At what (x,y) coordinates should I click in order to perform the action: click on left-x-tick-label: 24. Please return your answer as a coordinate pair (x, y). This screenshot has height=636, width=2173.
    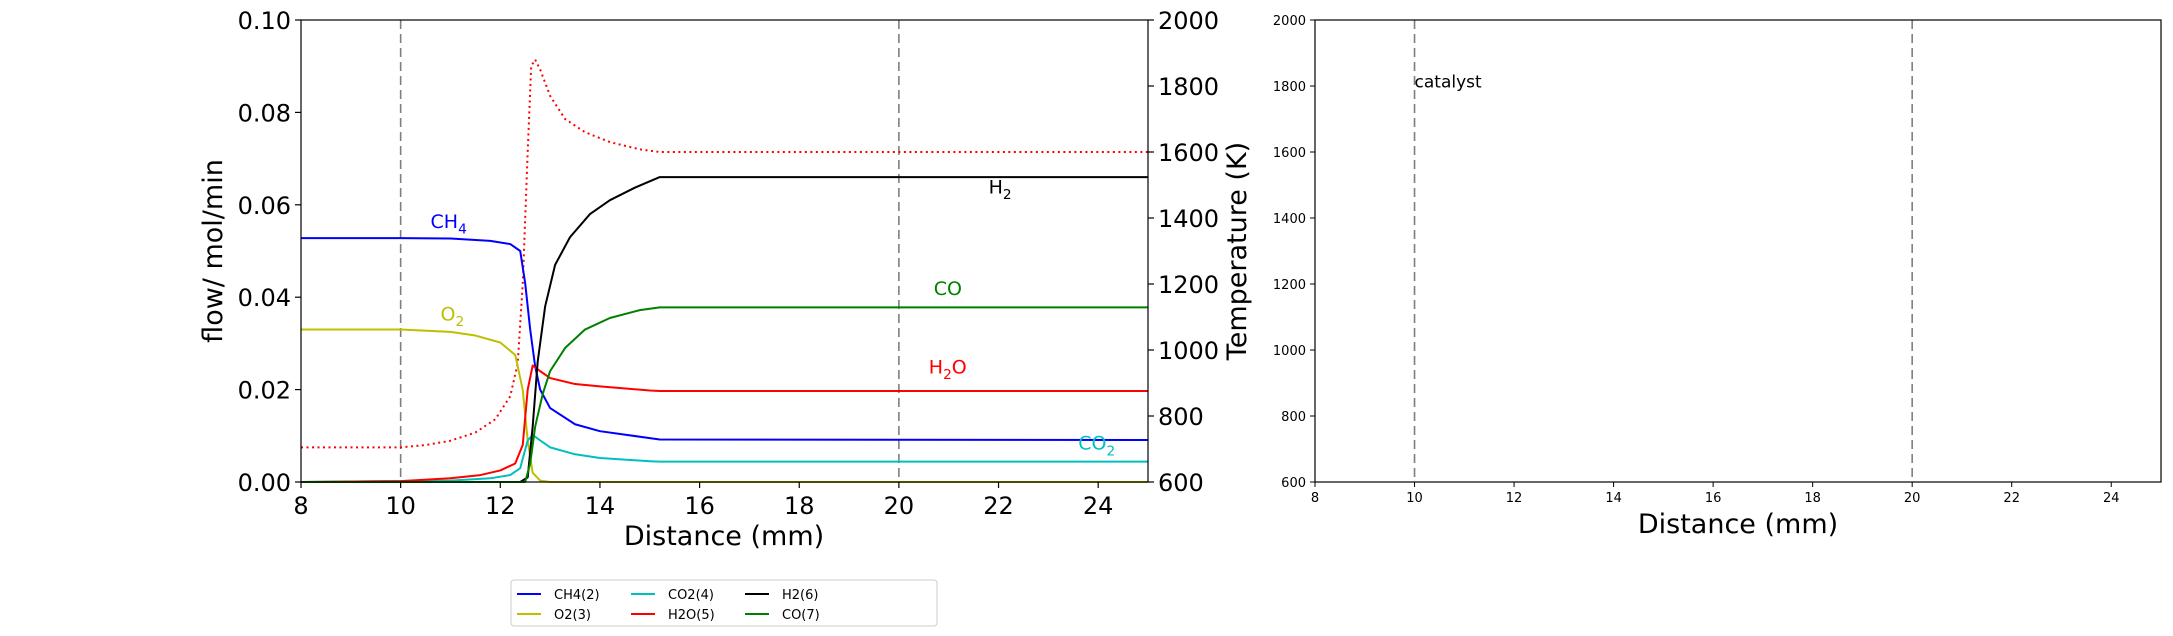
    Looking at the image, I should click on (1098, 506).